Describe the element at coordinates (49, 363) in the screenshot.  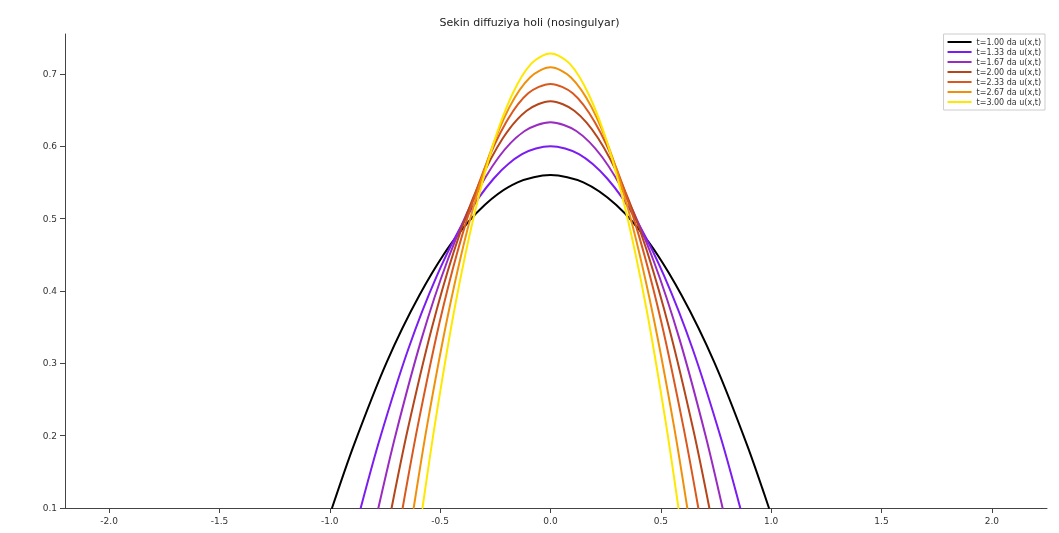
I see `y-tick-label: 0.3` at that location.